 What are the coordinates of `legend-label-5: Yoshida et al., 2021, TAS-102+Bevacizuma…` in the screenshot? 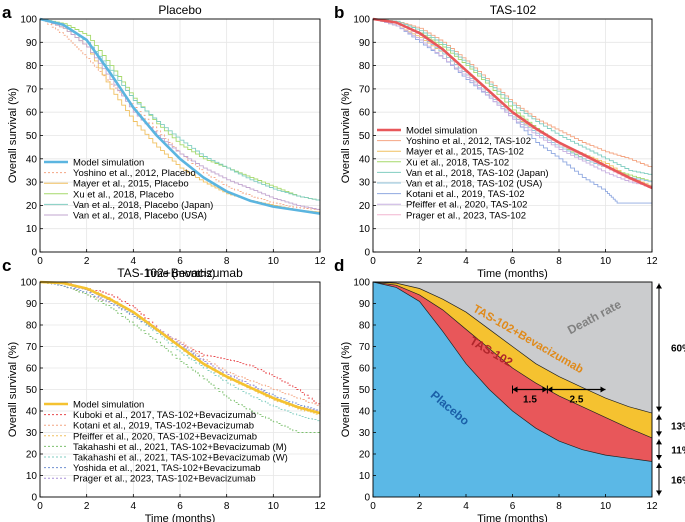 It's located at (167, 468).